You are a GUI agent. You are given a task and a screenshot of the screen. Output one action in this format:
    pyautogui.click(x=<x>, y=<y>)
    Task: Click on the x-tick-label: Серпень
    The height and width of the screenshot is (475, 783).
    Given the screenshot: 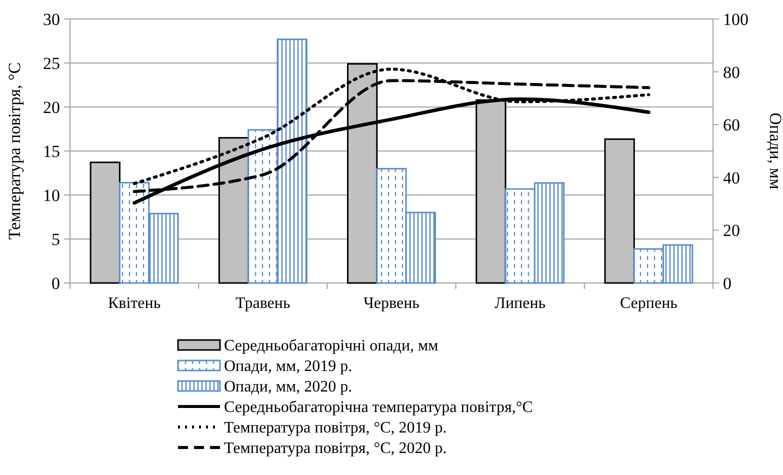 What is the action you would take?
    pyautogui.click(x=649, y=303)
    